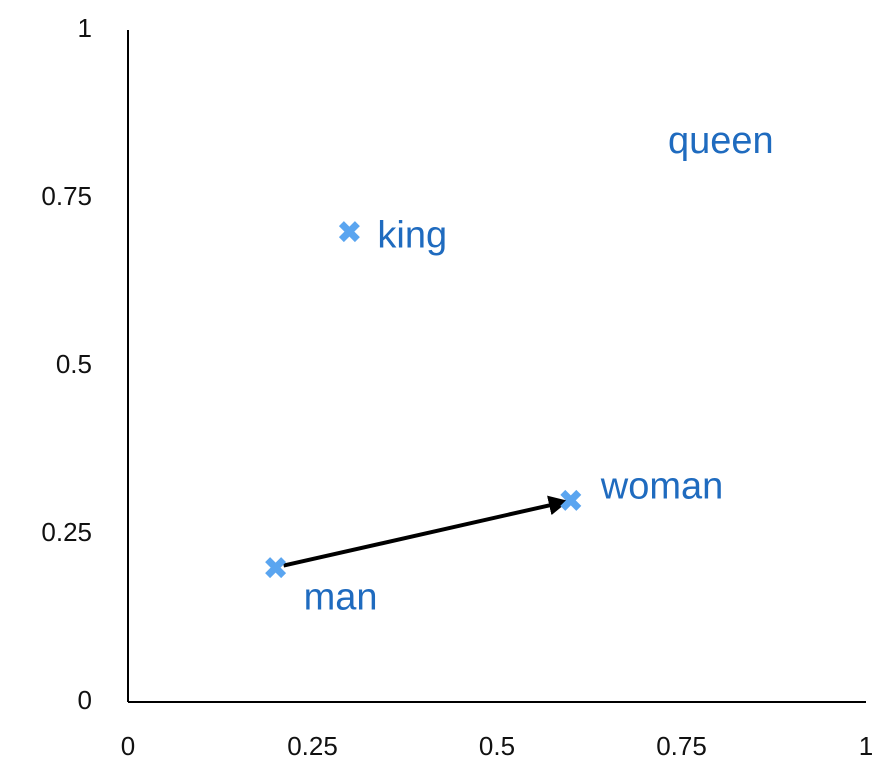 The width and height of the screenshot is (882, 763). Describe the element at coordinates (128, 746) in the screenshot. I see `x-tick-label: 0` at that location.